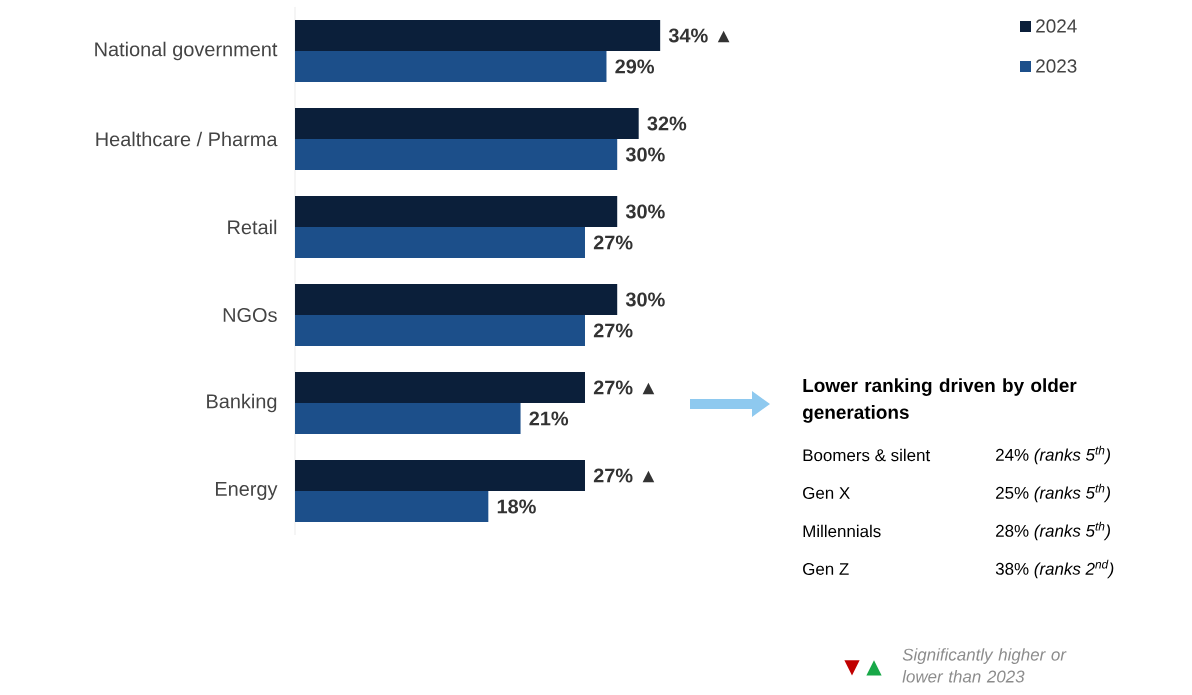 This screenshot has height=695, width=1192. I want to click on legend-label: 2023, so click(1056, 66).